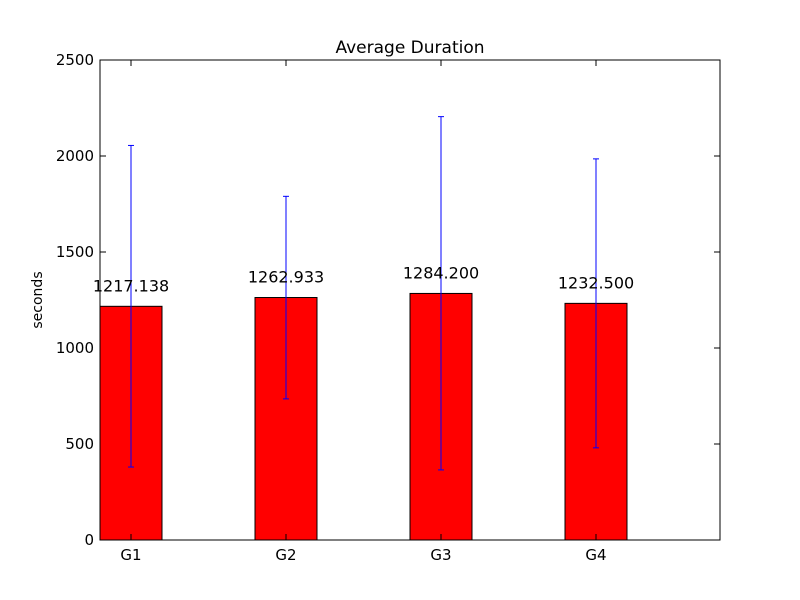  I want to click on y-axis-label: seconds, so click(38, 299).